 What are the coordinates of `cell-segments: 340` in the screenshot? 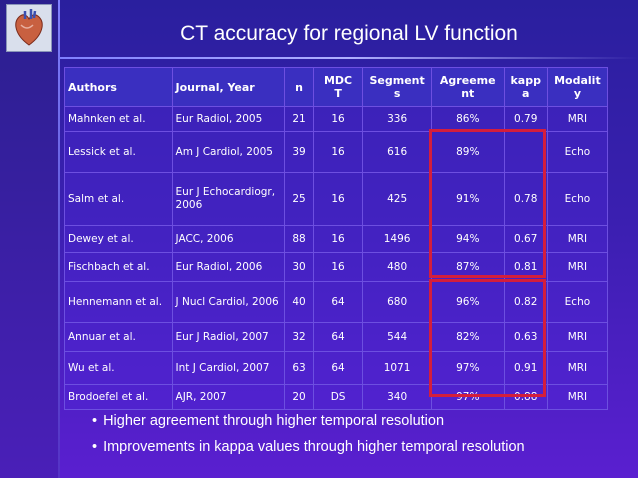 It's located at (397, 397).